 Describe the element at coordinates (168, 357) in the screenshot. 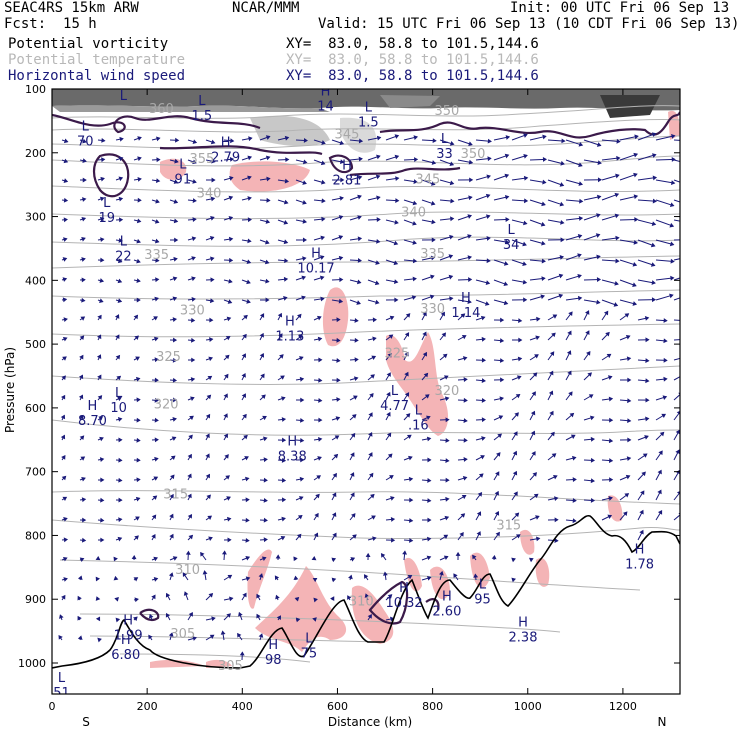

I see `theta-label: 325` at that location.